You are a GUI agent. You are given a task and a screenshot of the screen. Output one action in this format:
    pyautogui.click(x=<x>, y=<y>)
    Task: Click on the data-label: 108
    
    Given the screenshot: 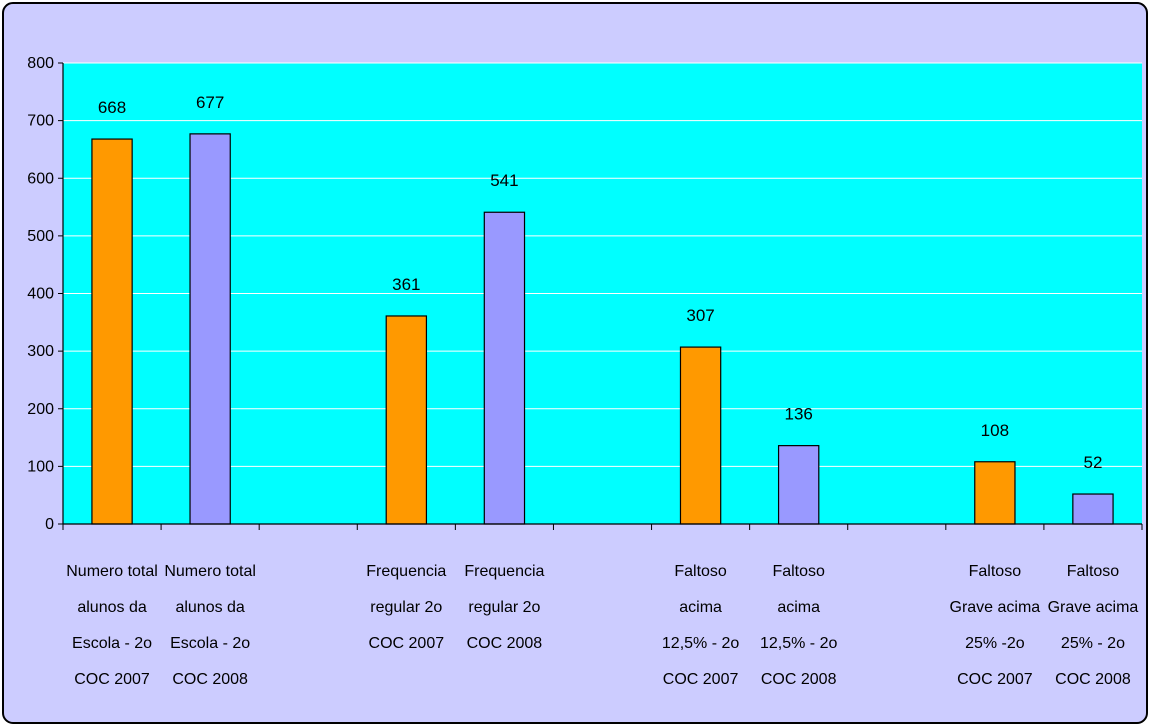 What is the action you would take?
    pyautogui.click(x=995, y=430)
    